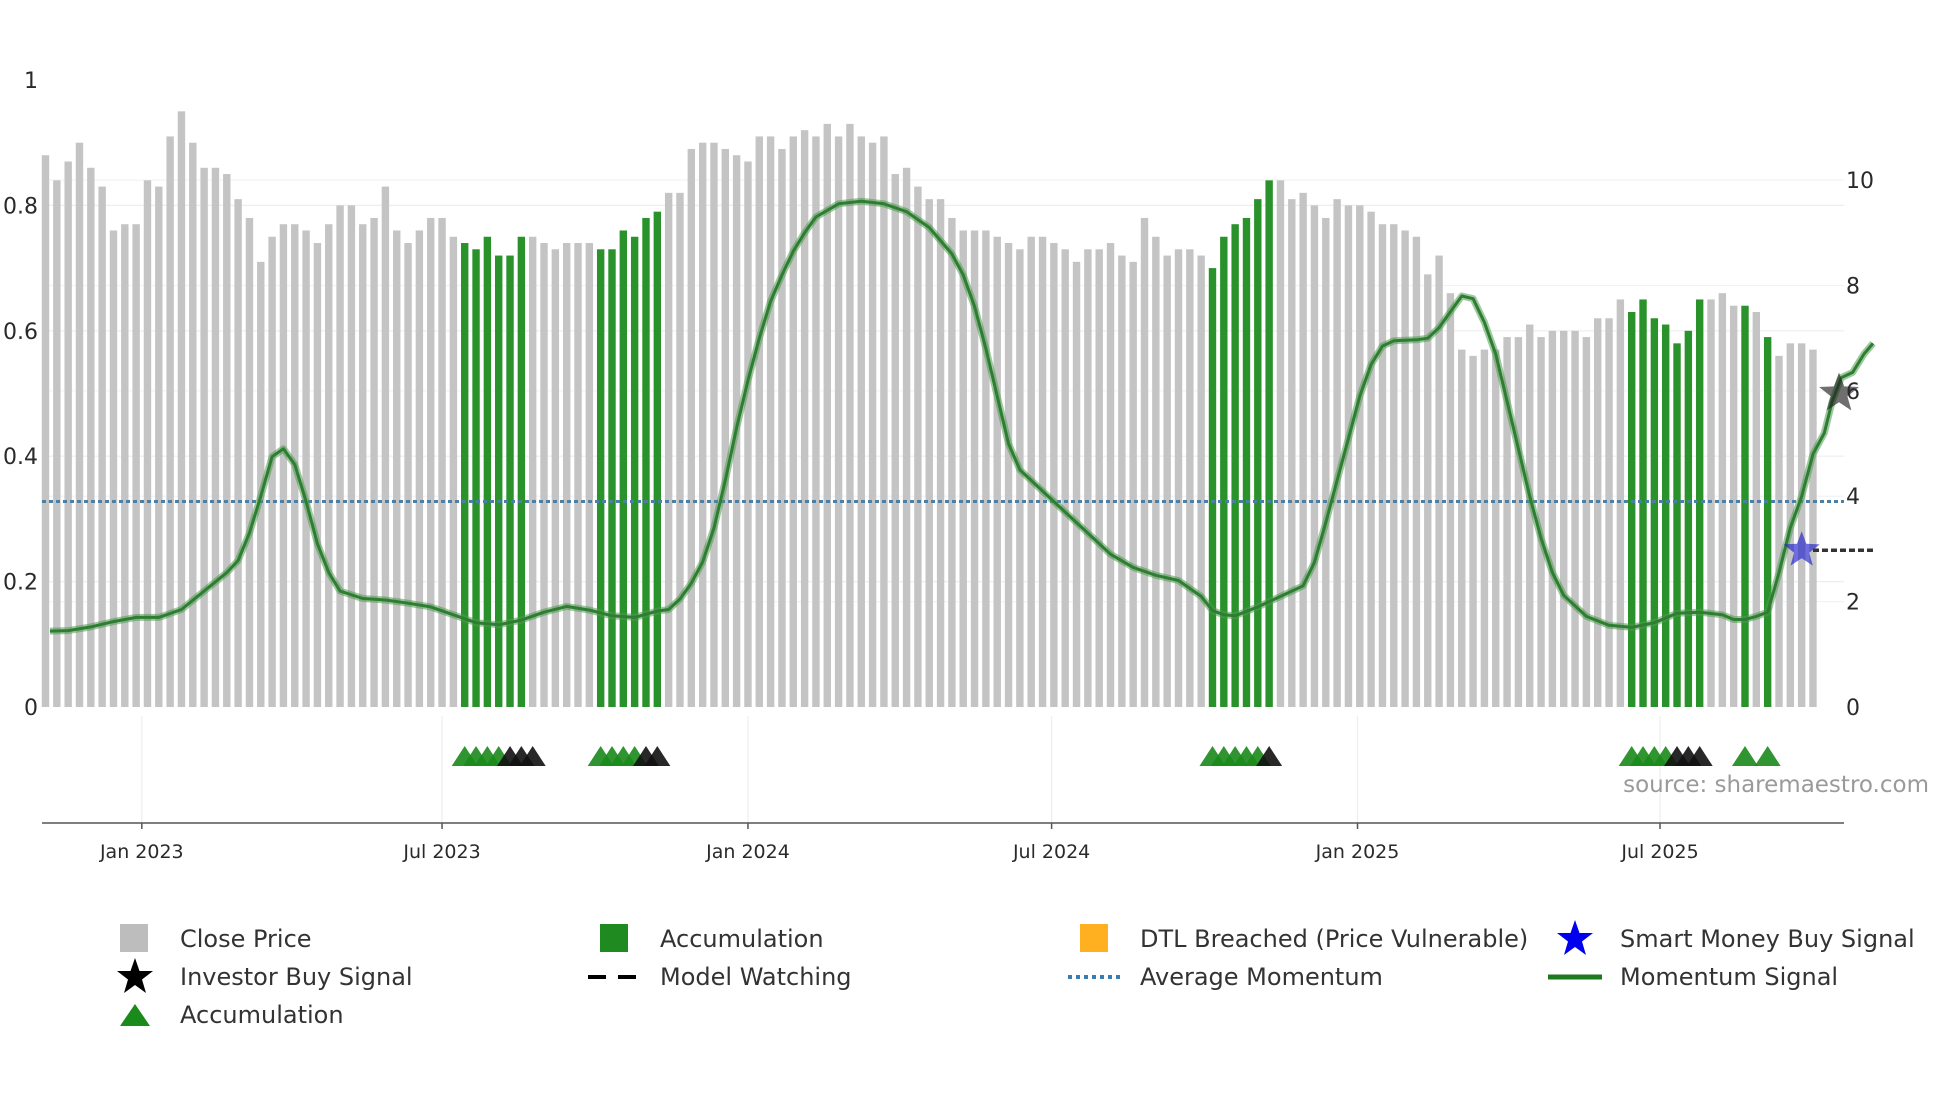  I want to click on left-tick-label: 0.2, so click(20, 583).